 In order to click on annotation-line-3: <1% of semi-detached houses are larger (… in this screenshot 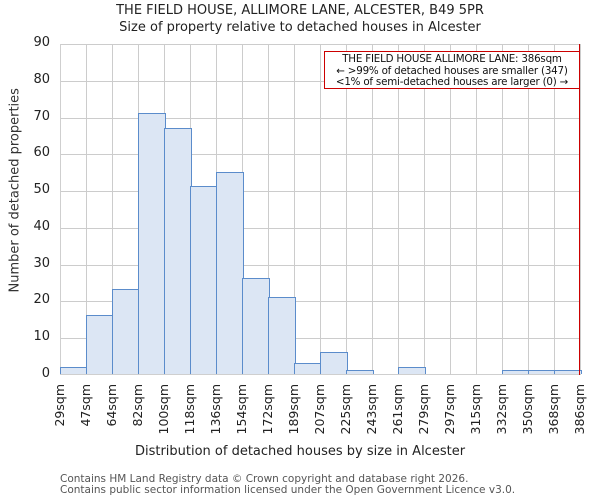, I will do `click(452, 82)`.